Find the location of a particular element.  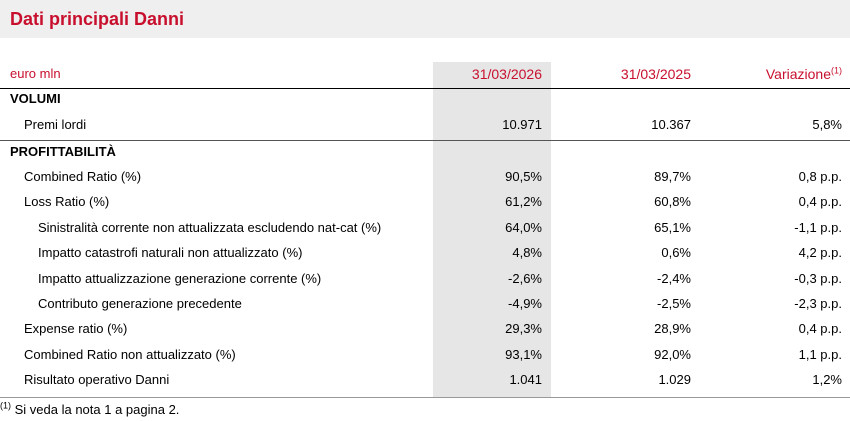

cell-value: -2,3 p.p. is located at coordinates (818, 303).